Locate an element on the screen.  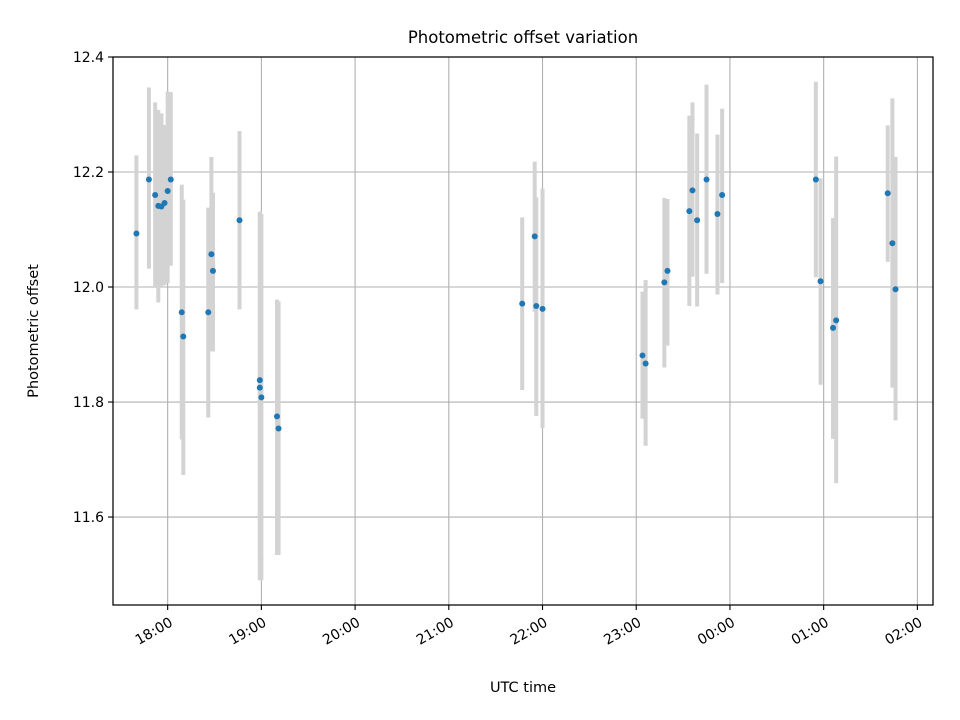
y-tick-label: 12.2 is located at coordinates (88, 173).